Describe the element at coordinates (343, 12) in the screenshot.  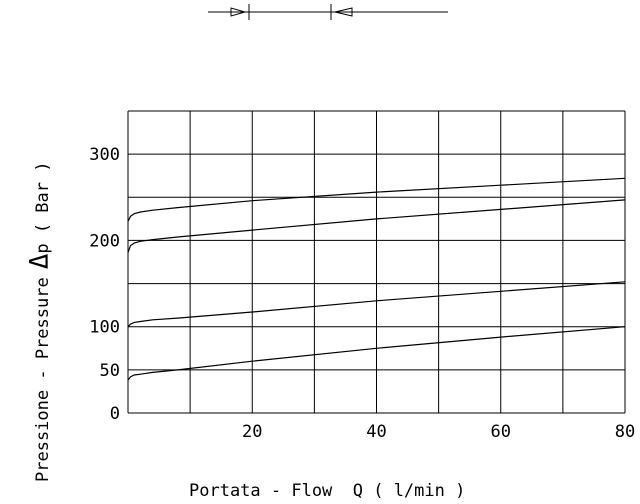
I see `valve-arrow-left` at that location.